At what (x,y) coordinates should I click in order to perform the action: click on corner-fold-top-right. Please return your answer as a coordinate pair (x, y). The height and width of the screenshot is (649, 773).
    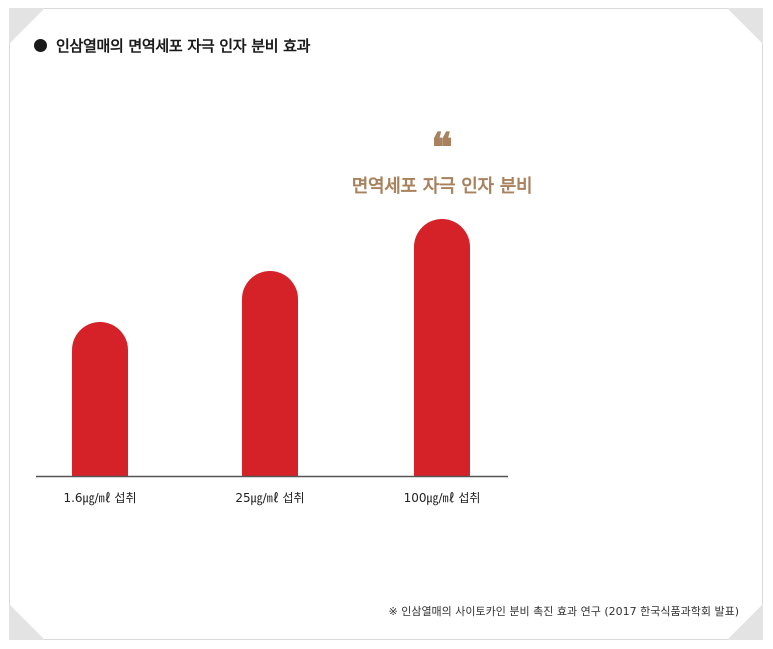
    Looking at the image, I should click on (745, 26).